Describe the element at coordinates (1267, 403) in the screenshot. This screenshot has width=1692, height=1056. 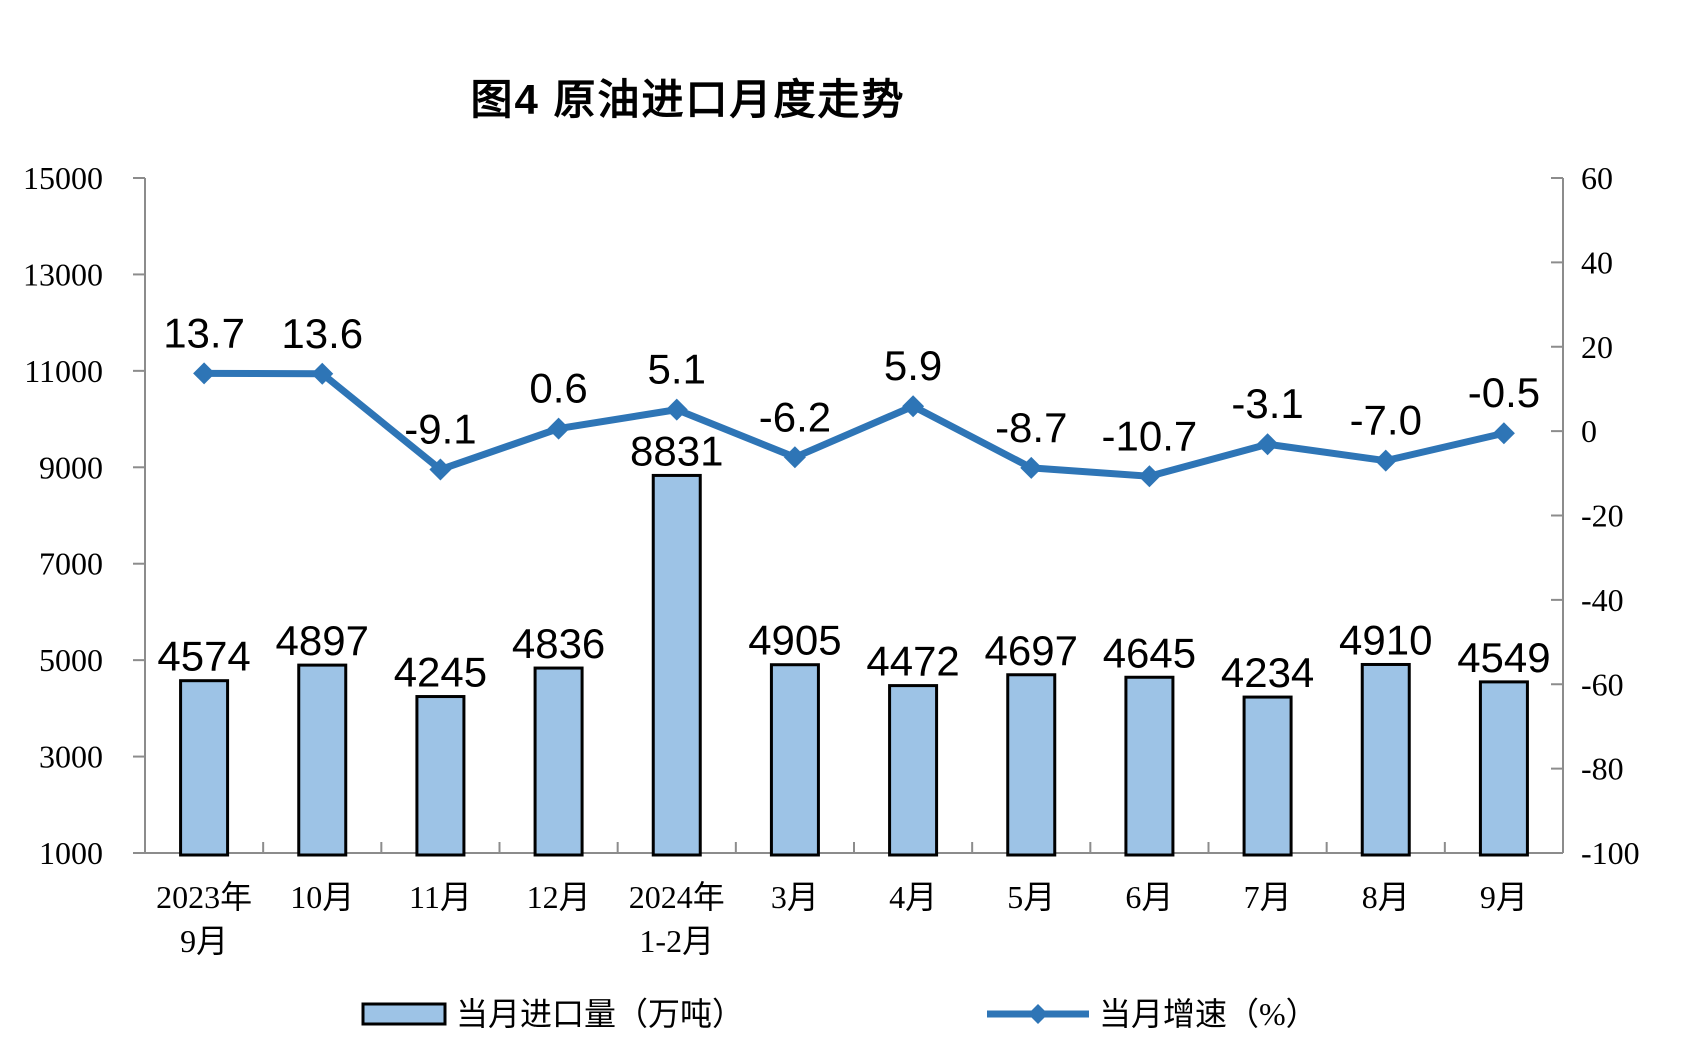
I see `line-value-label: -3.1` at that location.